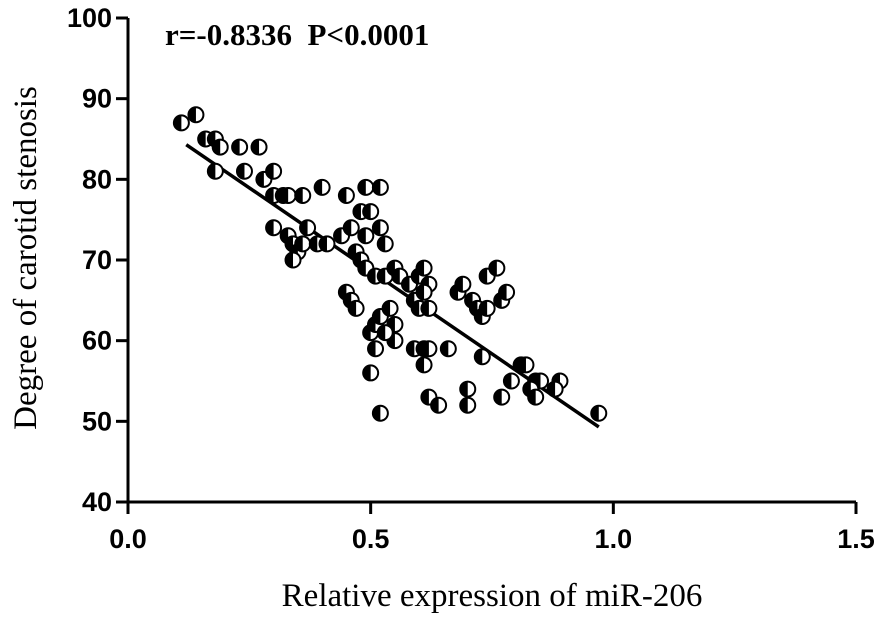  Describe the element at coordinates (856, 539) in the screenshot. I see `x-tick-label: 1.5` at that location.